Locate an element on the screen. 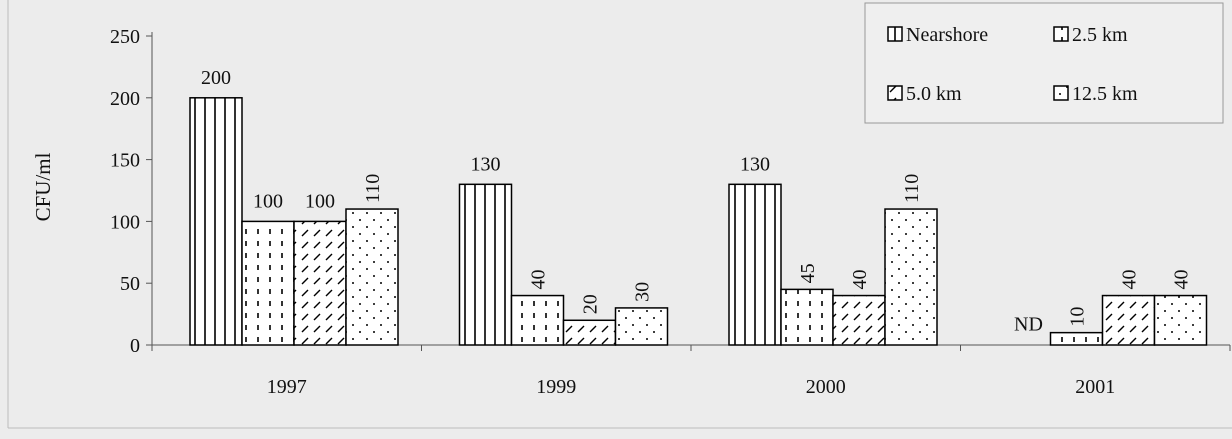 The image size is (1232, 439). legend-box is located at coordinates (1044, 63).